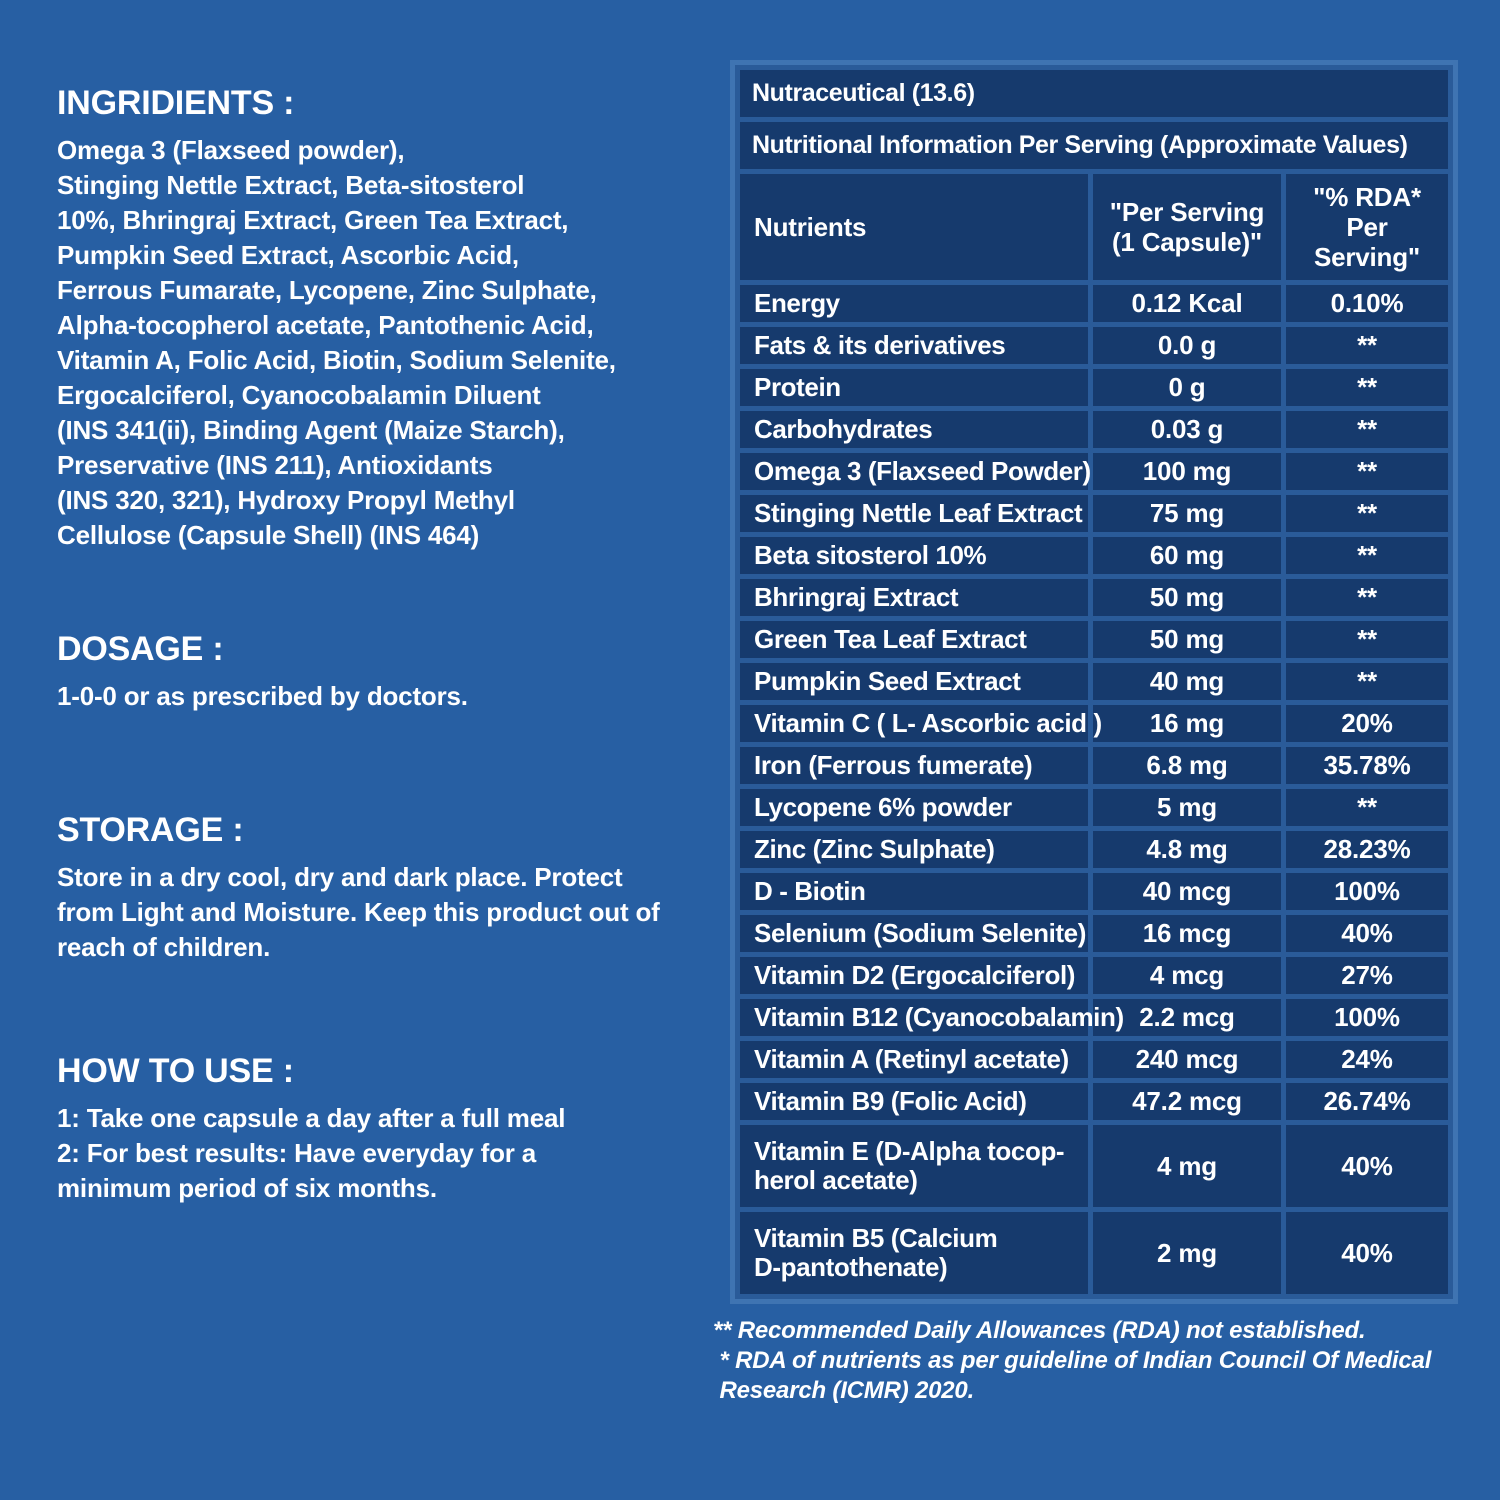 Image resolution: width=1500 pixels, height=1500 pixels. What do you see at coordinates (176, 103) in the screenshot?
I see `ingredients-heading: INGRIDIENTS :` at bounding box center [176, 103].